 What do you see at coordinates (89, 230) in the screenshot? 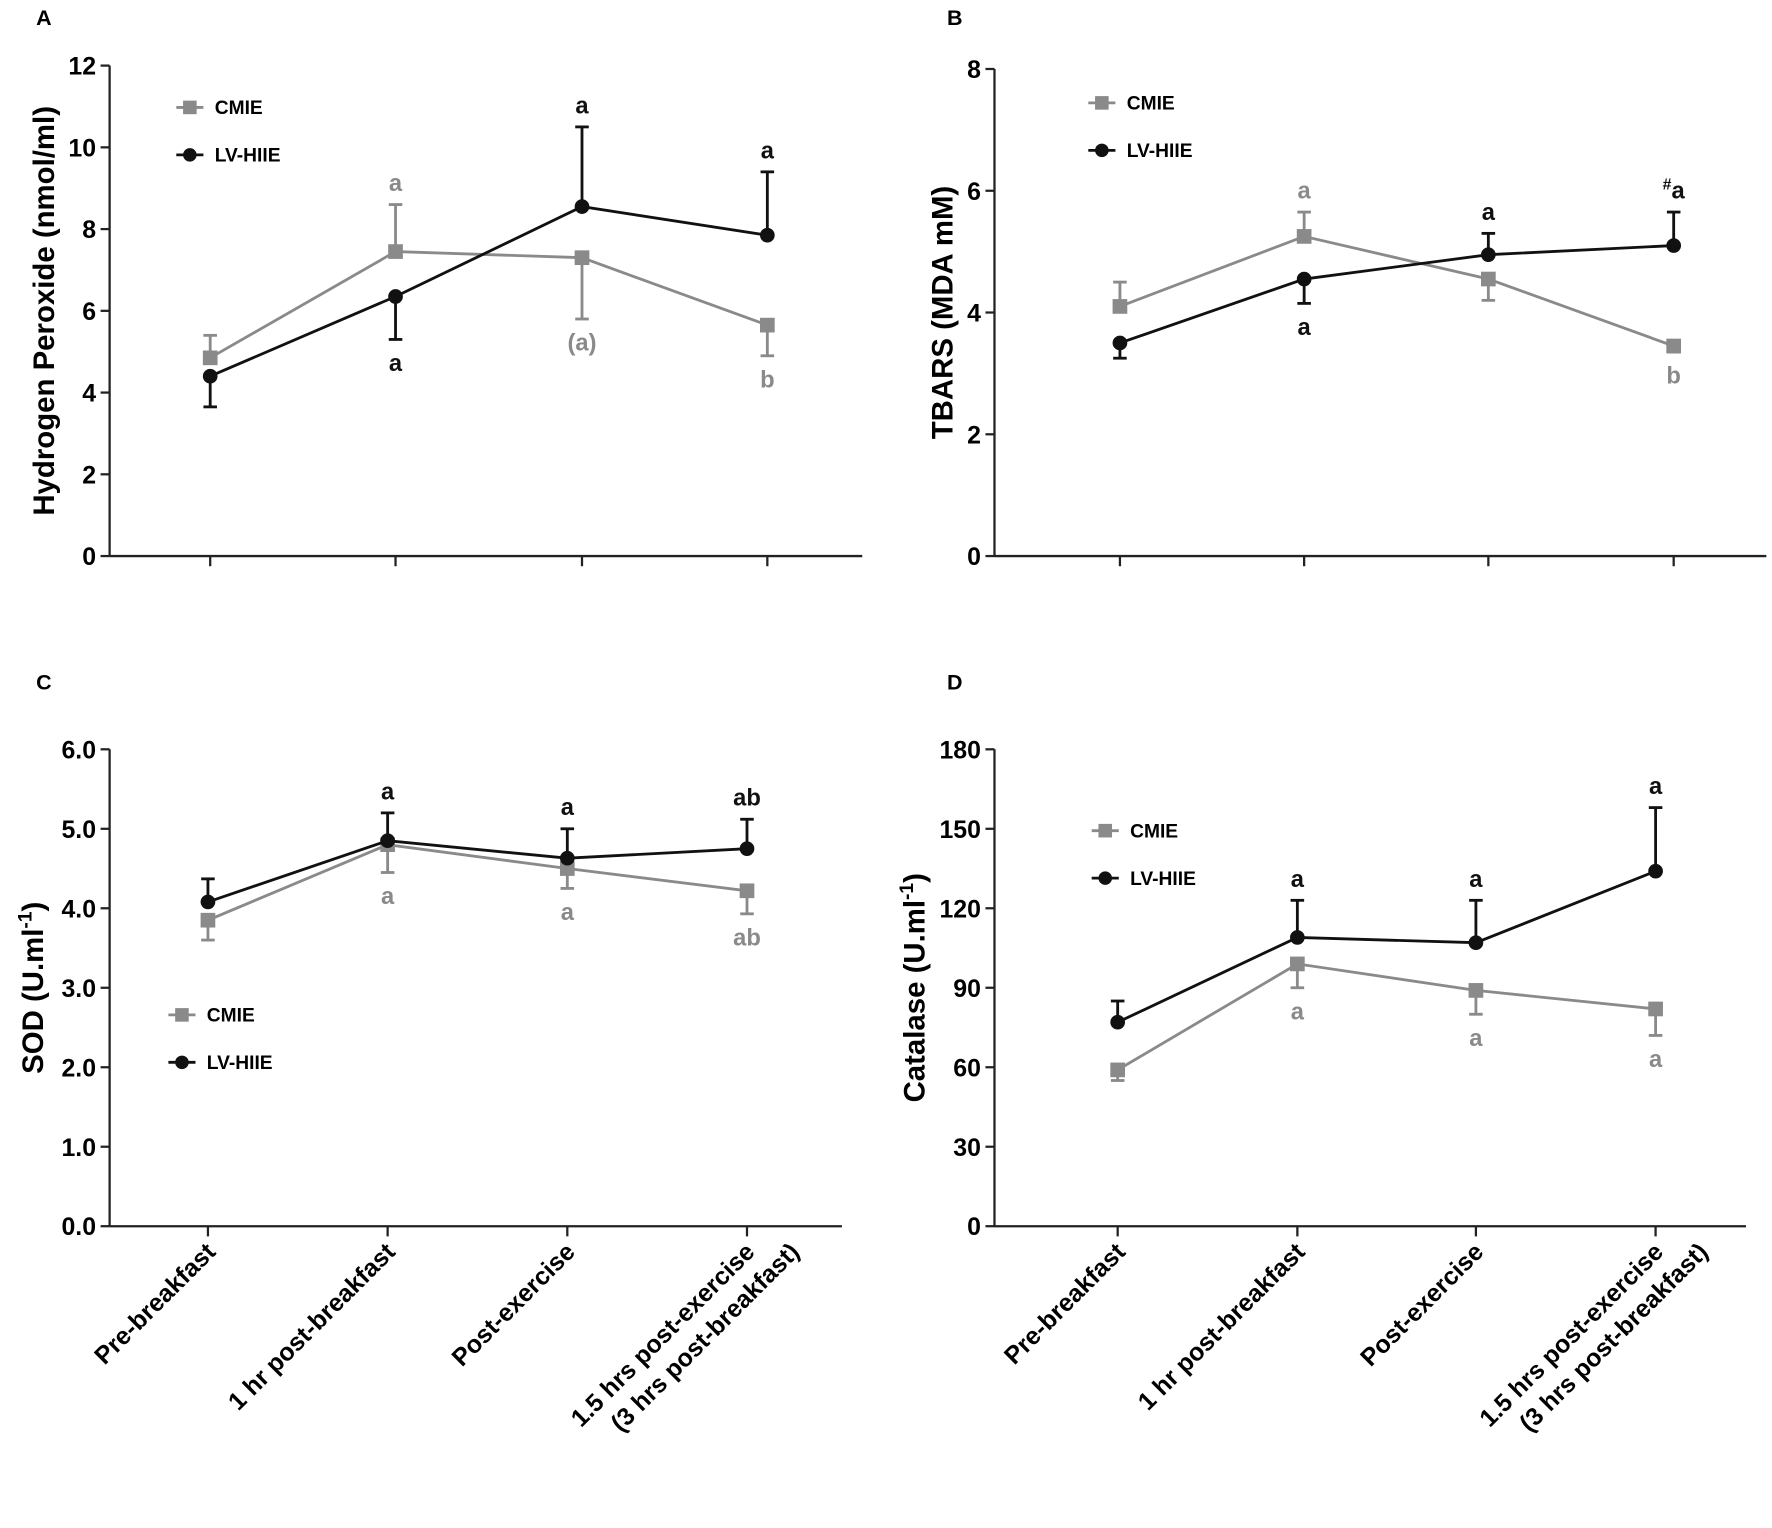
I see `y-tick-label: 8` at bounding box center [89, 230].